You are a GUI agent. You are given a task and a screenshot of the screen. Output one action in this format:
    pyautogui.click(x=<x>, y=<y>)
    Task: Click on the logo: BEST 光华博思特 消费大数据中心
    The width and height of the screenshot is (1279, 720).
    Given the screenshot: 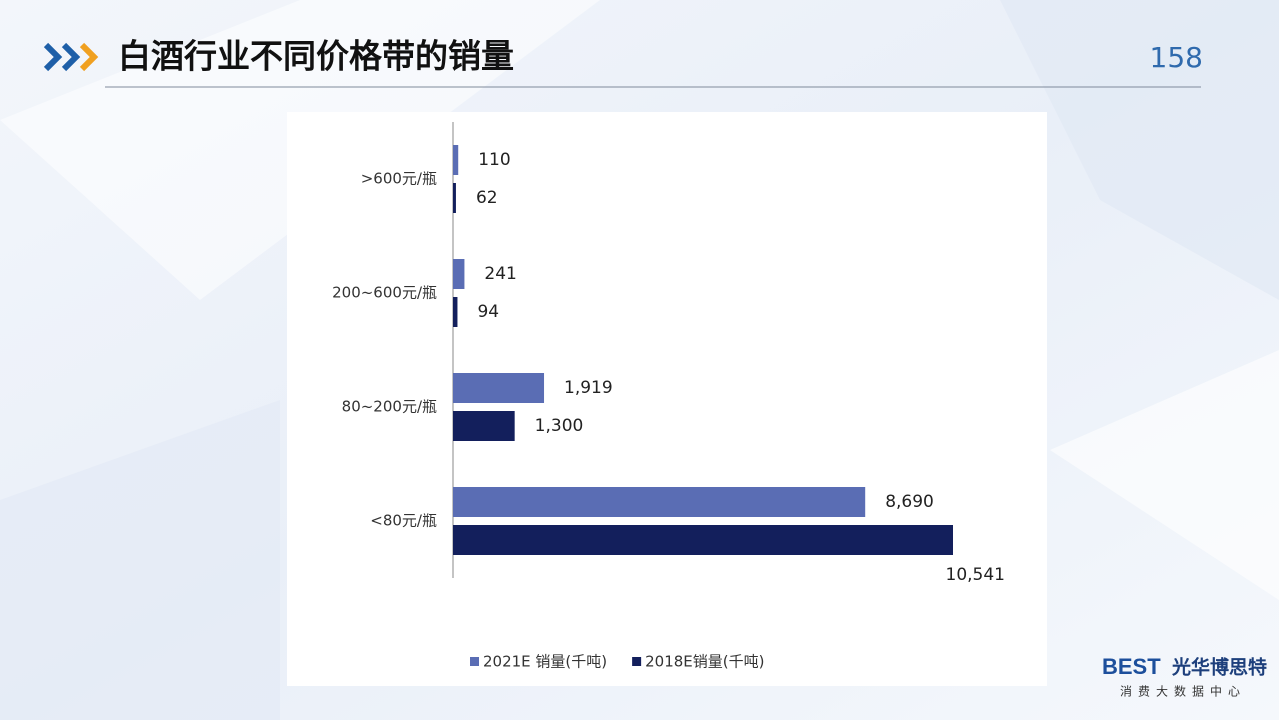 What is the action you would take?
    pyautogui.click(x=1184, y=676)
    